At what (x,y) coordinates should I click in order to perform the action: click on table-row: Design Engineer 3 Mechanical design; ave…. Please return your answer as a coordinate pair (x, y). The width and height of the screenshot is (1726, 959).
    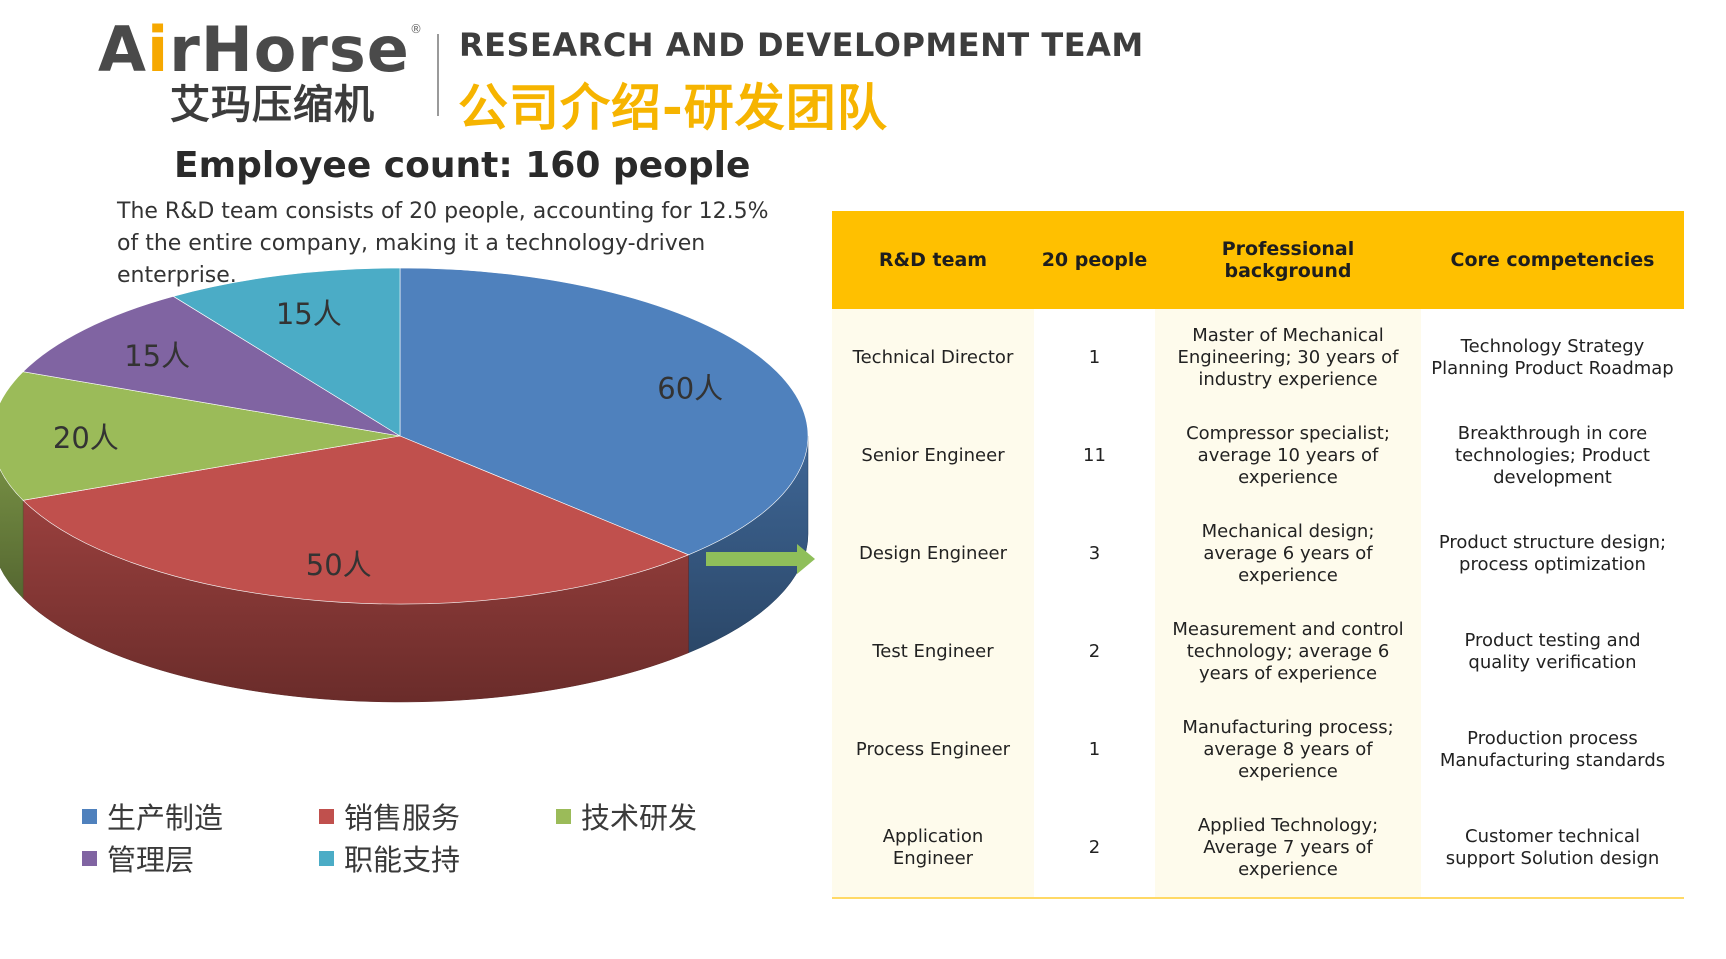
    Looking at the image, I should click on (1258, 554).